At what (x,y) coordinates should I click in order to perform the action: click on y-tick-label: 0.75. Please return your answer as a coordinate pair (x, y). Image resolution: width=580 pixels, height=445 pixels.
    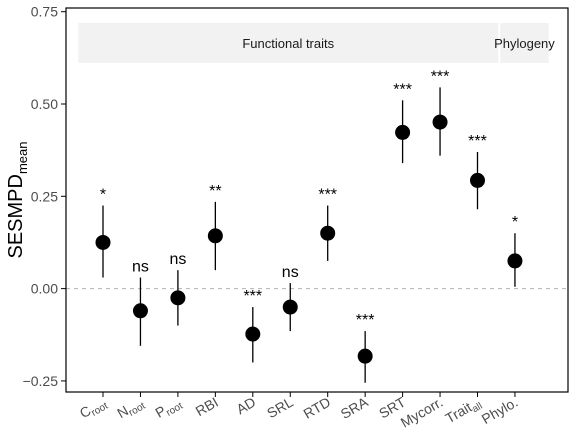
    Looking at the image, I should click on (44, 12).